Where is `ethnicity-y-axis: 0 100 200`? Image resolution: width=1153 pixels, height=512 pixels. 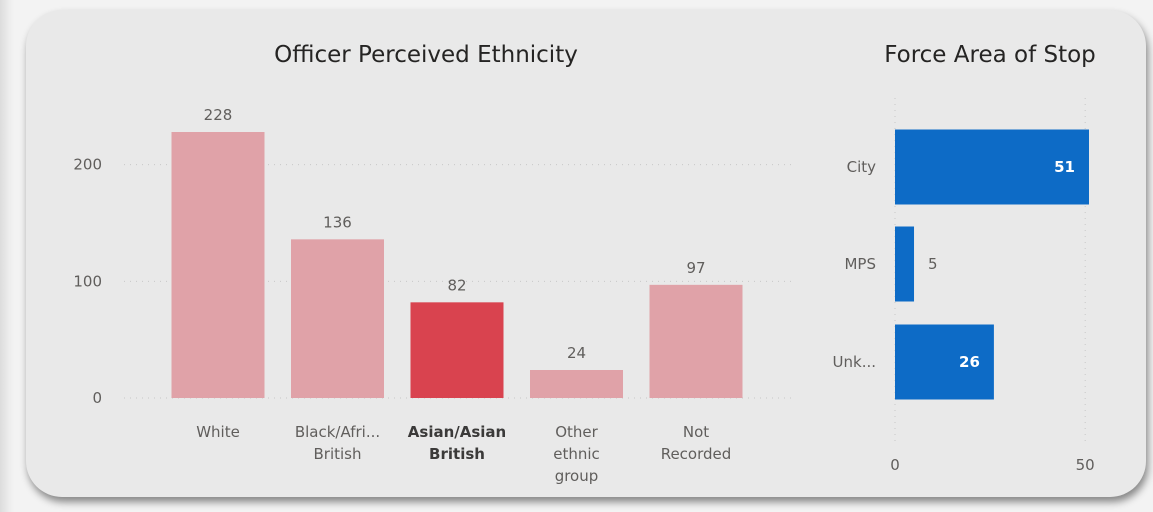 ethnicity-y-axis: 0 100 200 is located at coordinates (87, 281).